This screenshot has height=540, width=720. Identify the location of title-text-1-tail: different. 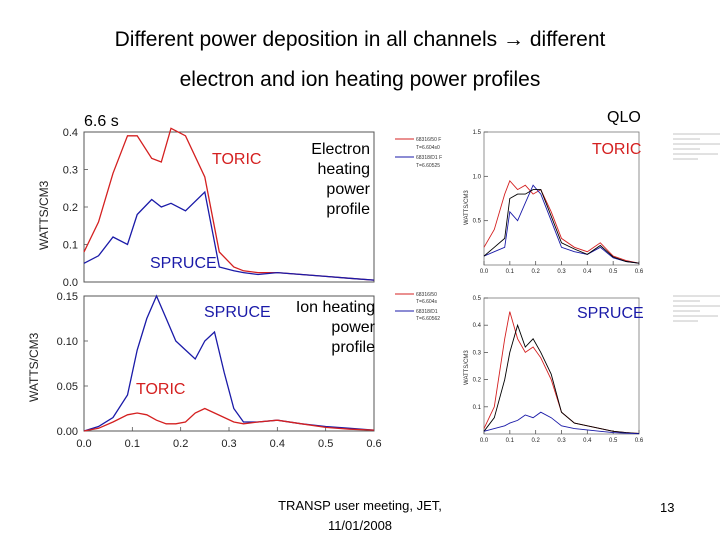
(567, 39).